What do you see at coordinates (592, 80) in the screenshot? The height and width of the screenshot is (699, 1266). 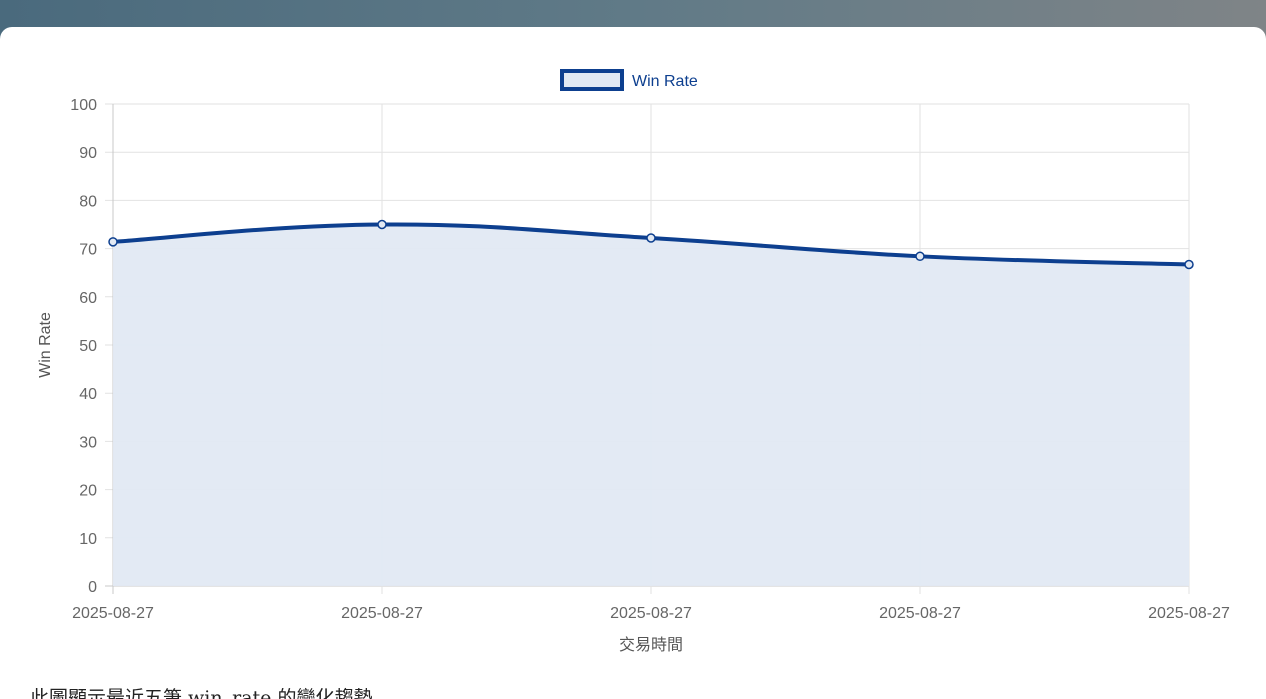 I see `legend-swatch` at bounding box center [592, 80].